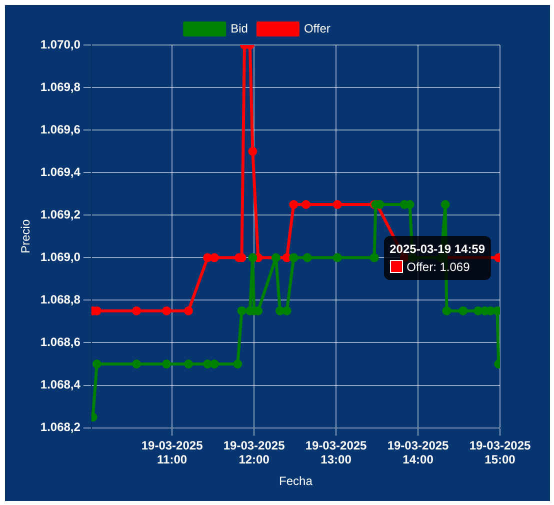 The height and width of the screenshot is (505, 554). Describe the element at coordinates (254, 452) in the screenshot. I see `x-tick-label: 19-03-2025 12:00` at that location.